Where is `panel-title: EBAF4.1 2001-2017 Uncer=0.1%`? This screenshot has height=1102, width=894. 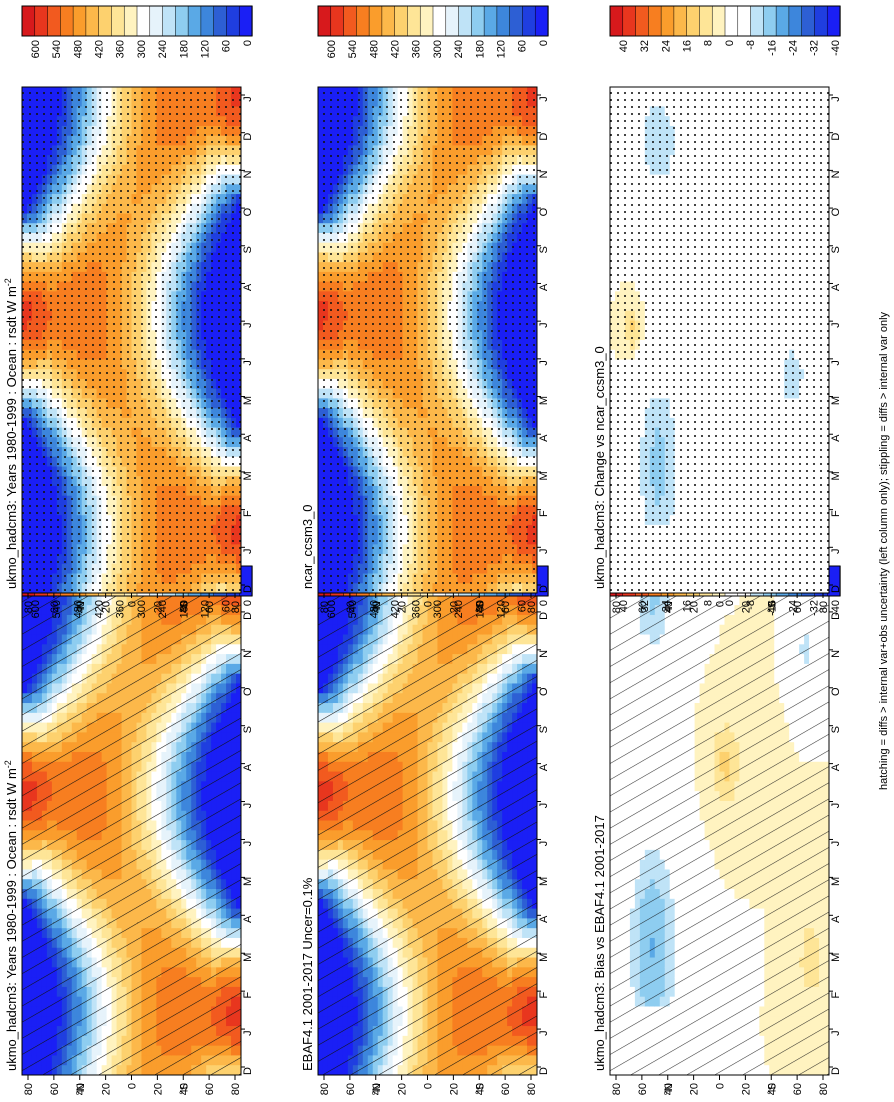 panel-title: EBAF4.1 2001-2017 Uncer=0.1% is located at coordinates (307, 974).